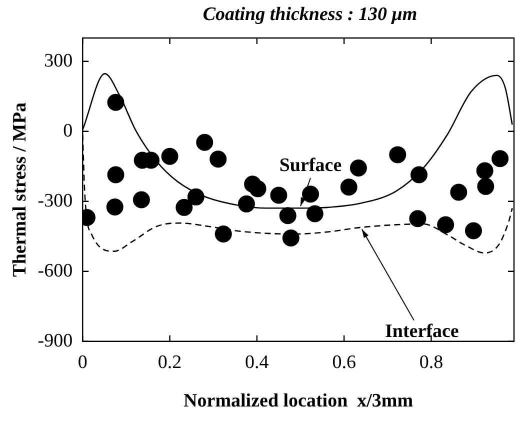 Image resolution: width=523 pixels, height=422 pixels. What do you see at coordinates (431, 362) in the screenshot?
I see `x-tick-label: 0.8` at bounding box center [431, 362].